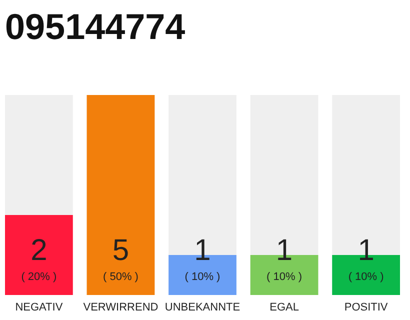 Image resolution: width=410 pixels, height=320 pixels. I want to click on chart-title: 095144774, so click(95, 26).